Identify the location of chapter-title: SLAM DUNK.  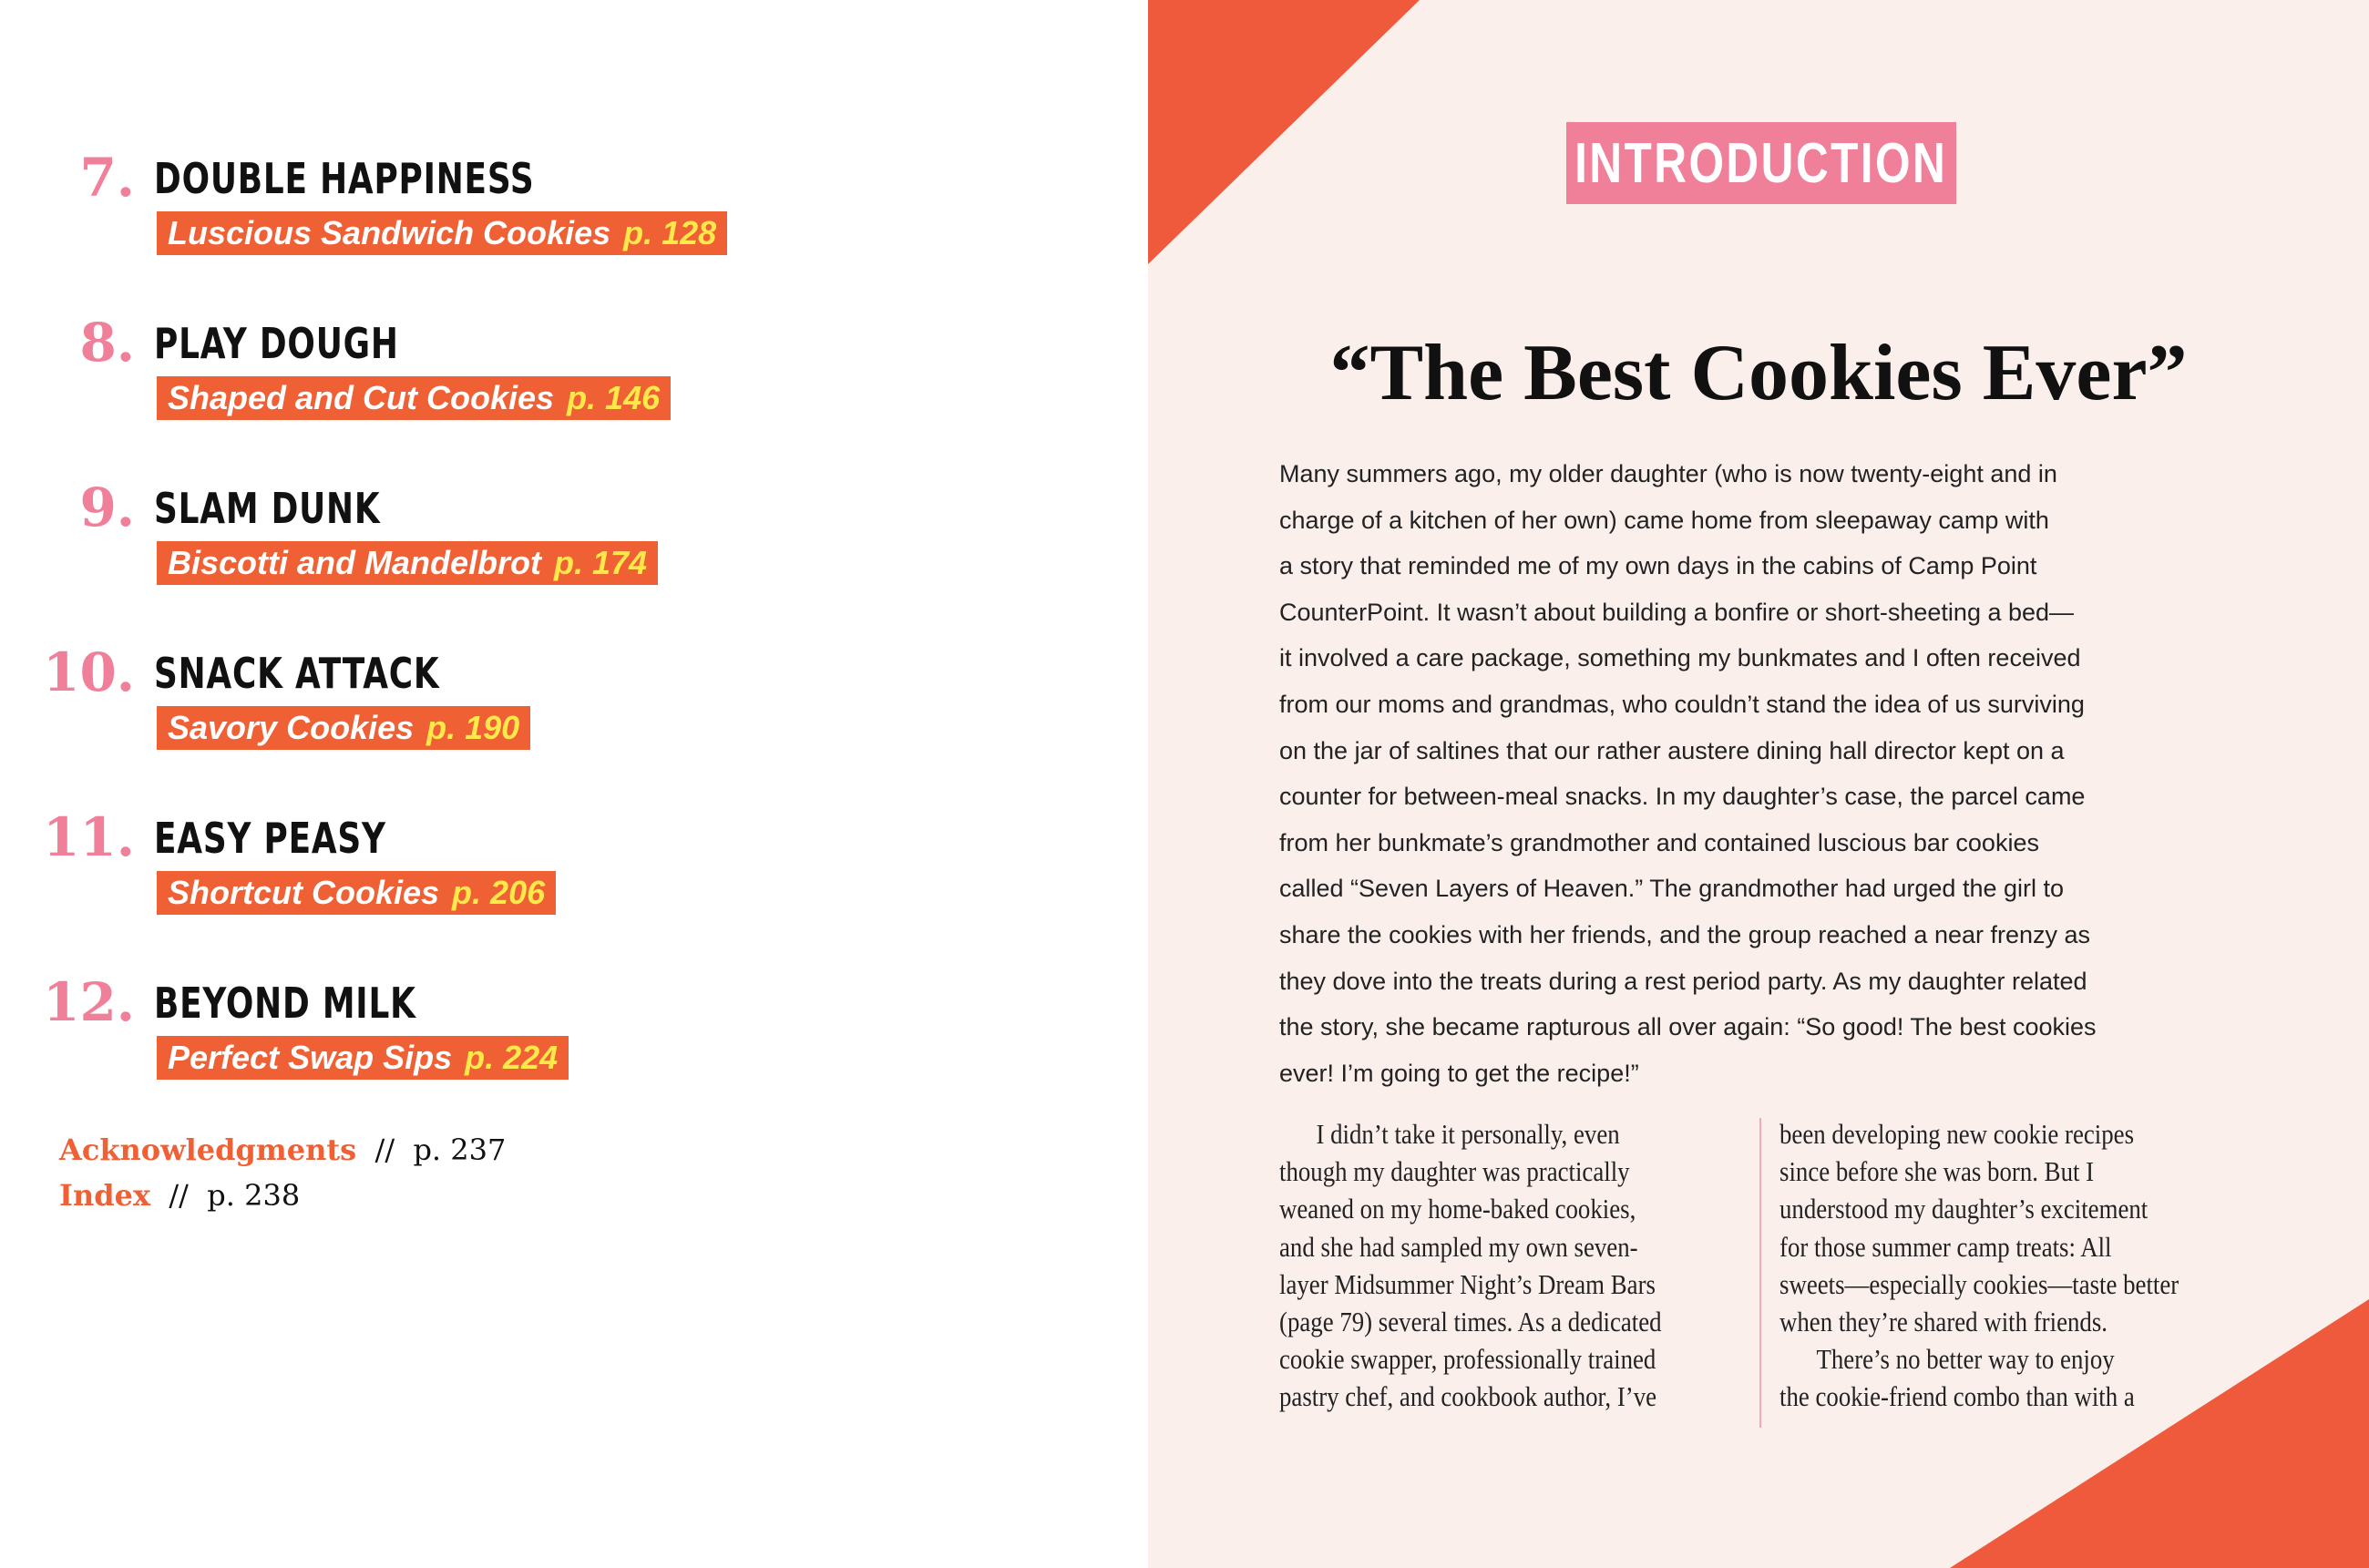
(267, 508).